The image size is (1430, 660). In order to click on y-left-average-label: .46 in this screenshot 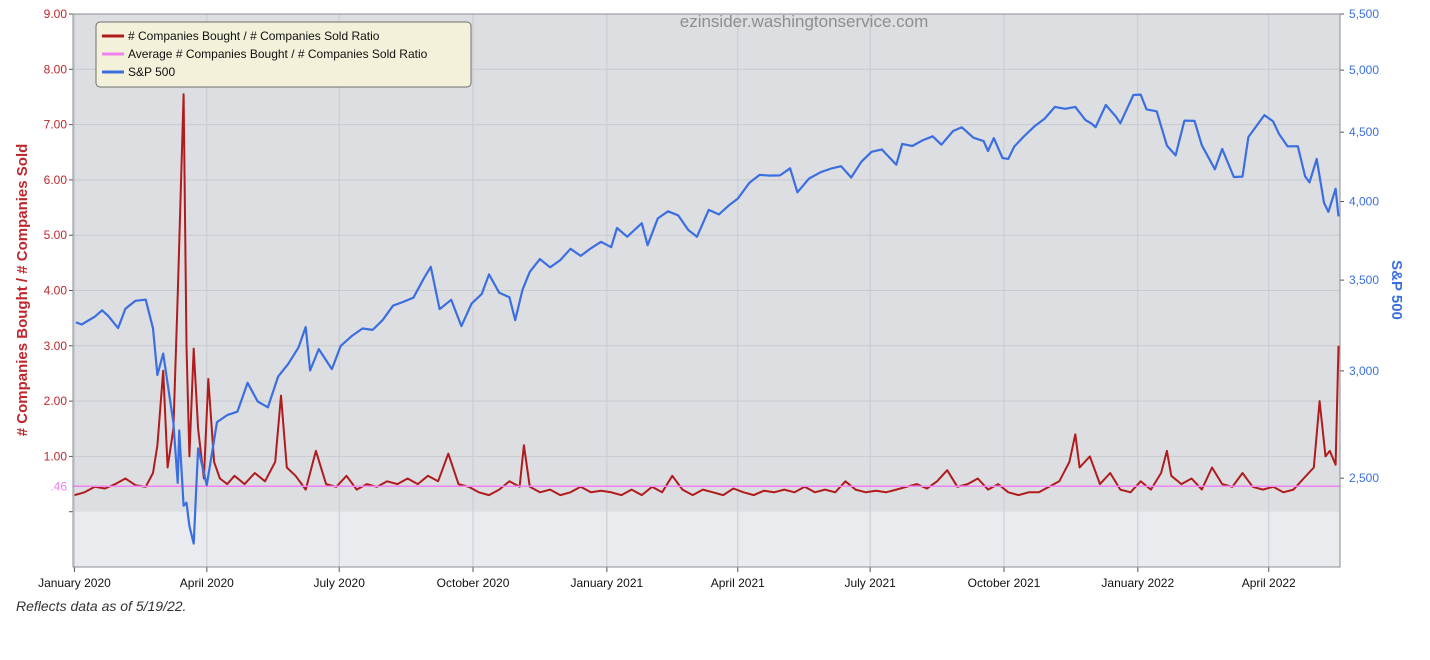, I will do `click(58, 486)`.